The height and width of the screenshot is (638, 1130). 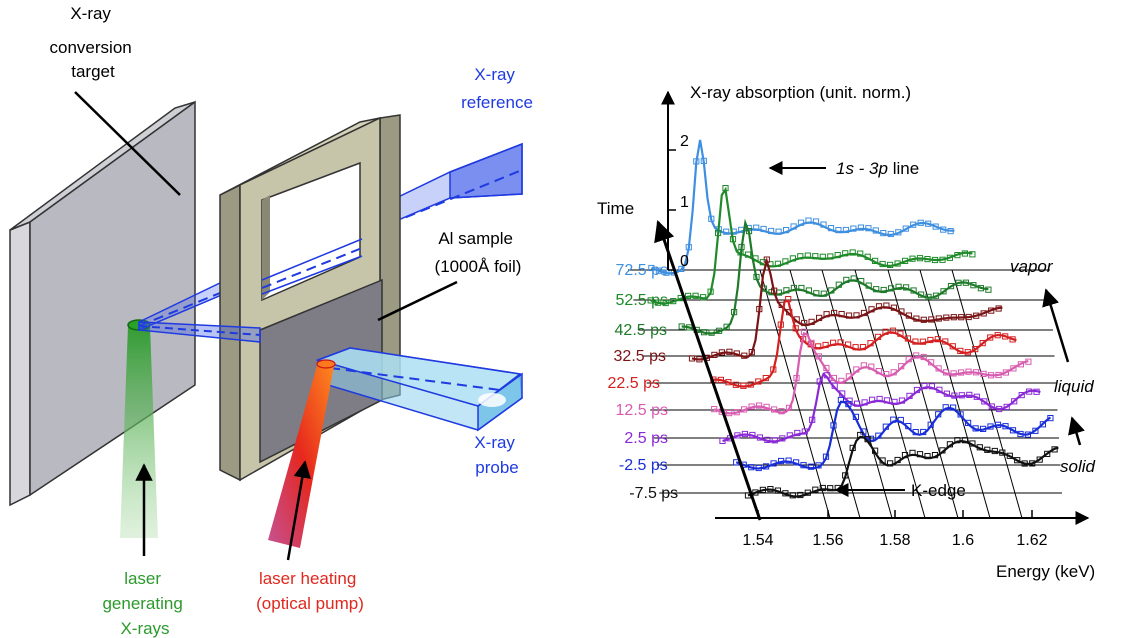 I want to click on laser-generating-beam, so click(x=139, y=432).